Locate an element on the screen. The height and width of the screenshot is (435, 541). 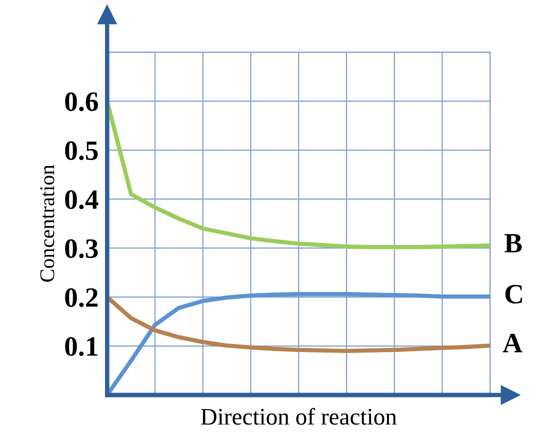
y-tick-label: 0.6 is located at coordinates (81, 102).